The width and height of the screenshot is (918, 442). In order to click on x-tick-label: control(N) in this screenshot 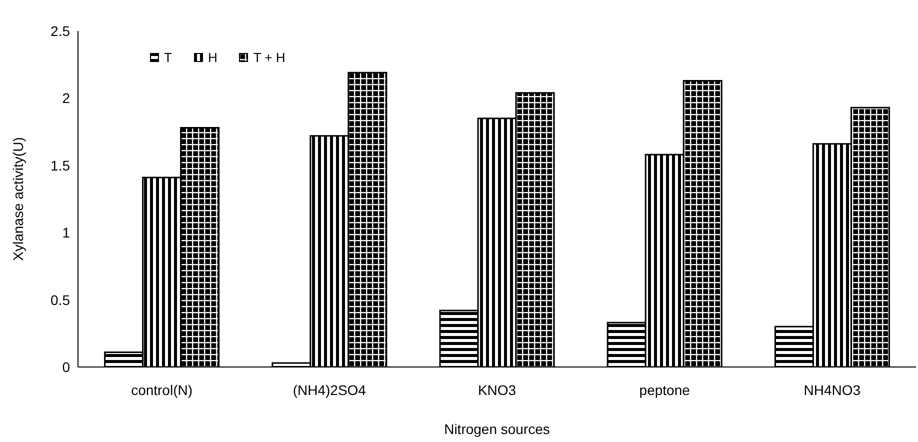, I will do `click(162, 390)`.